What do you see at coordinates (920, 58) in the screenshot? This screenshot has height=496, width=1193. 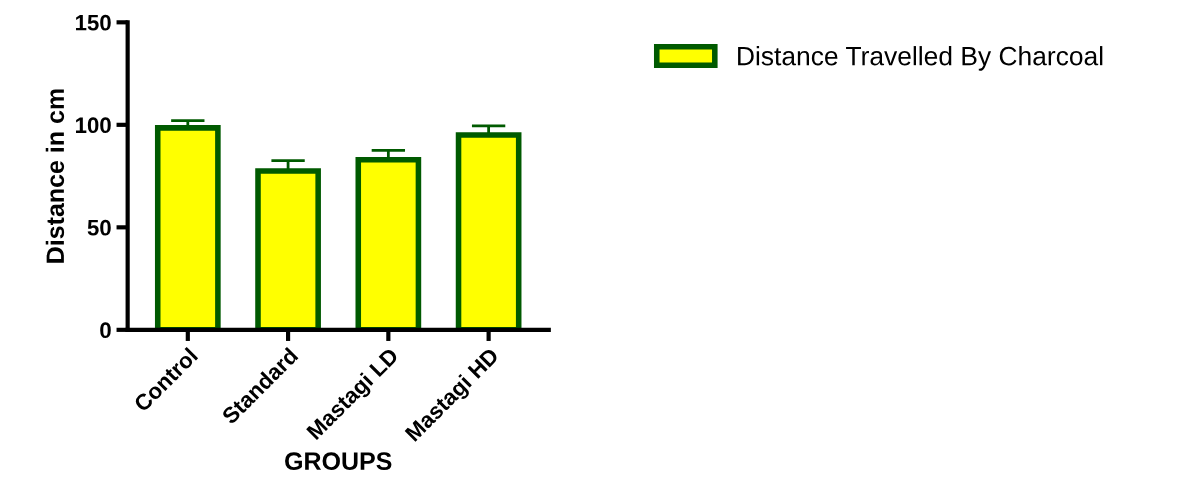 I see `legend-label: Distance Travelled By Charcoal` at bounding box center [920, 58].